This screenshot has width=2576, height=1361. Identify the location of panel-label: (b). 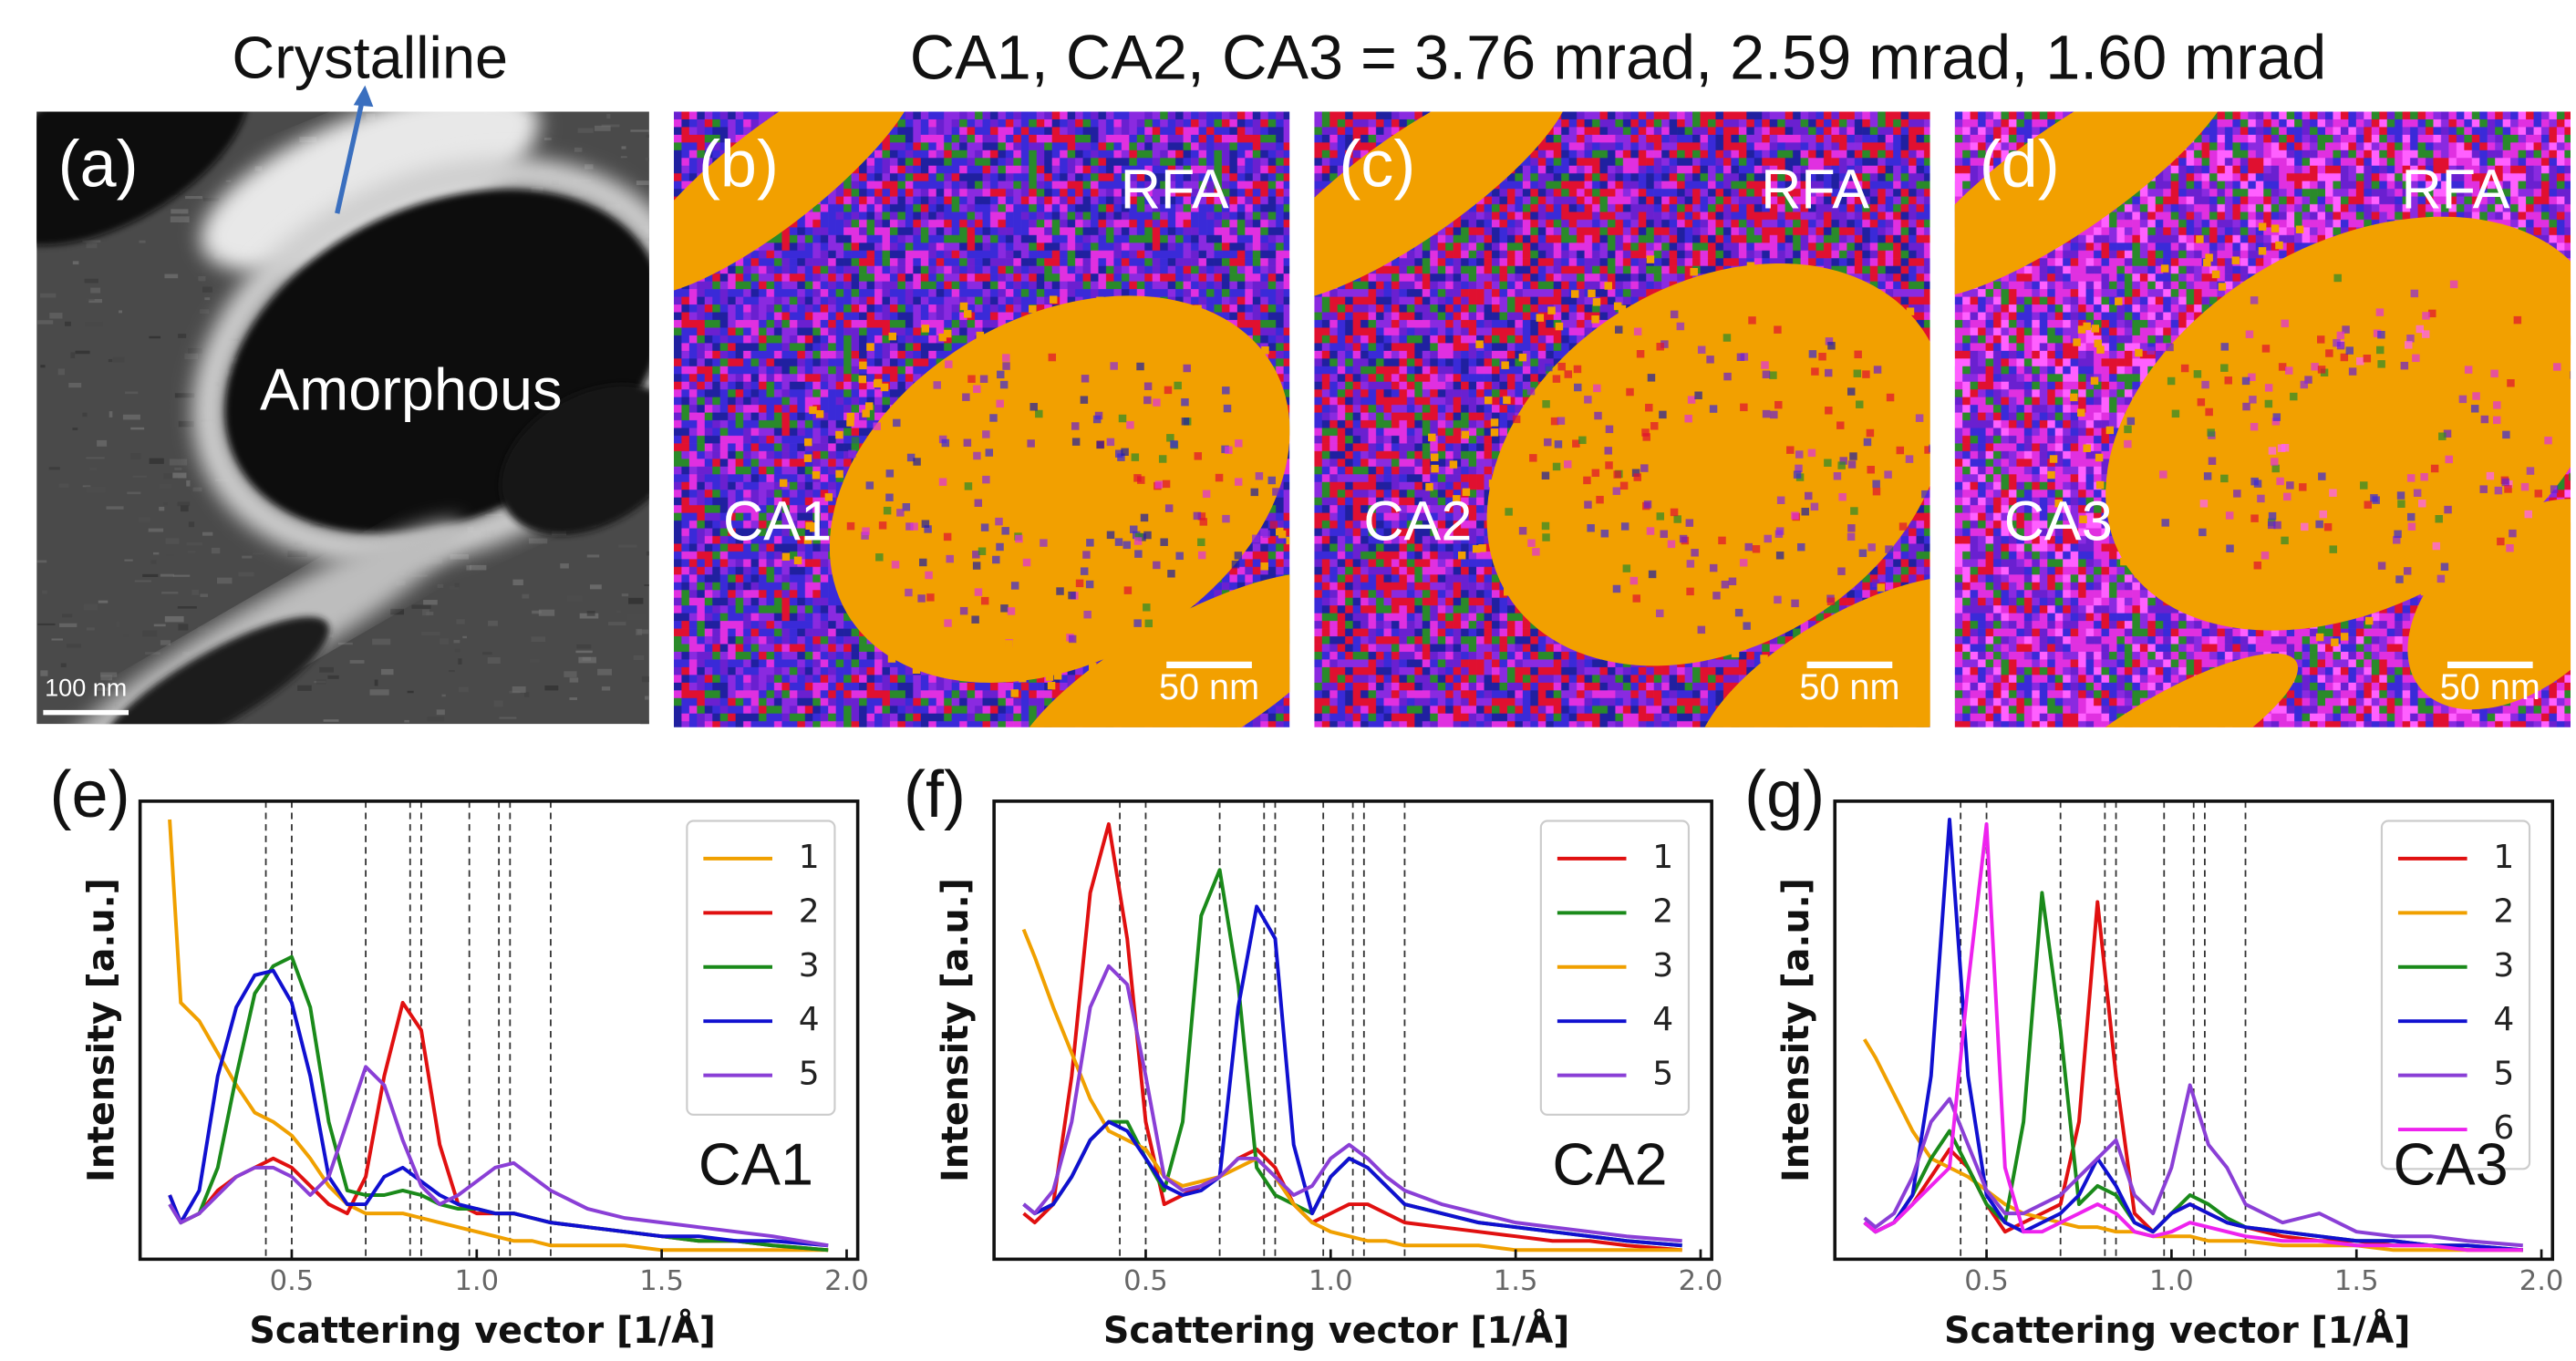
(738, 165).